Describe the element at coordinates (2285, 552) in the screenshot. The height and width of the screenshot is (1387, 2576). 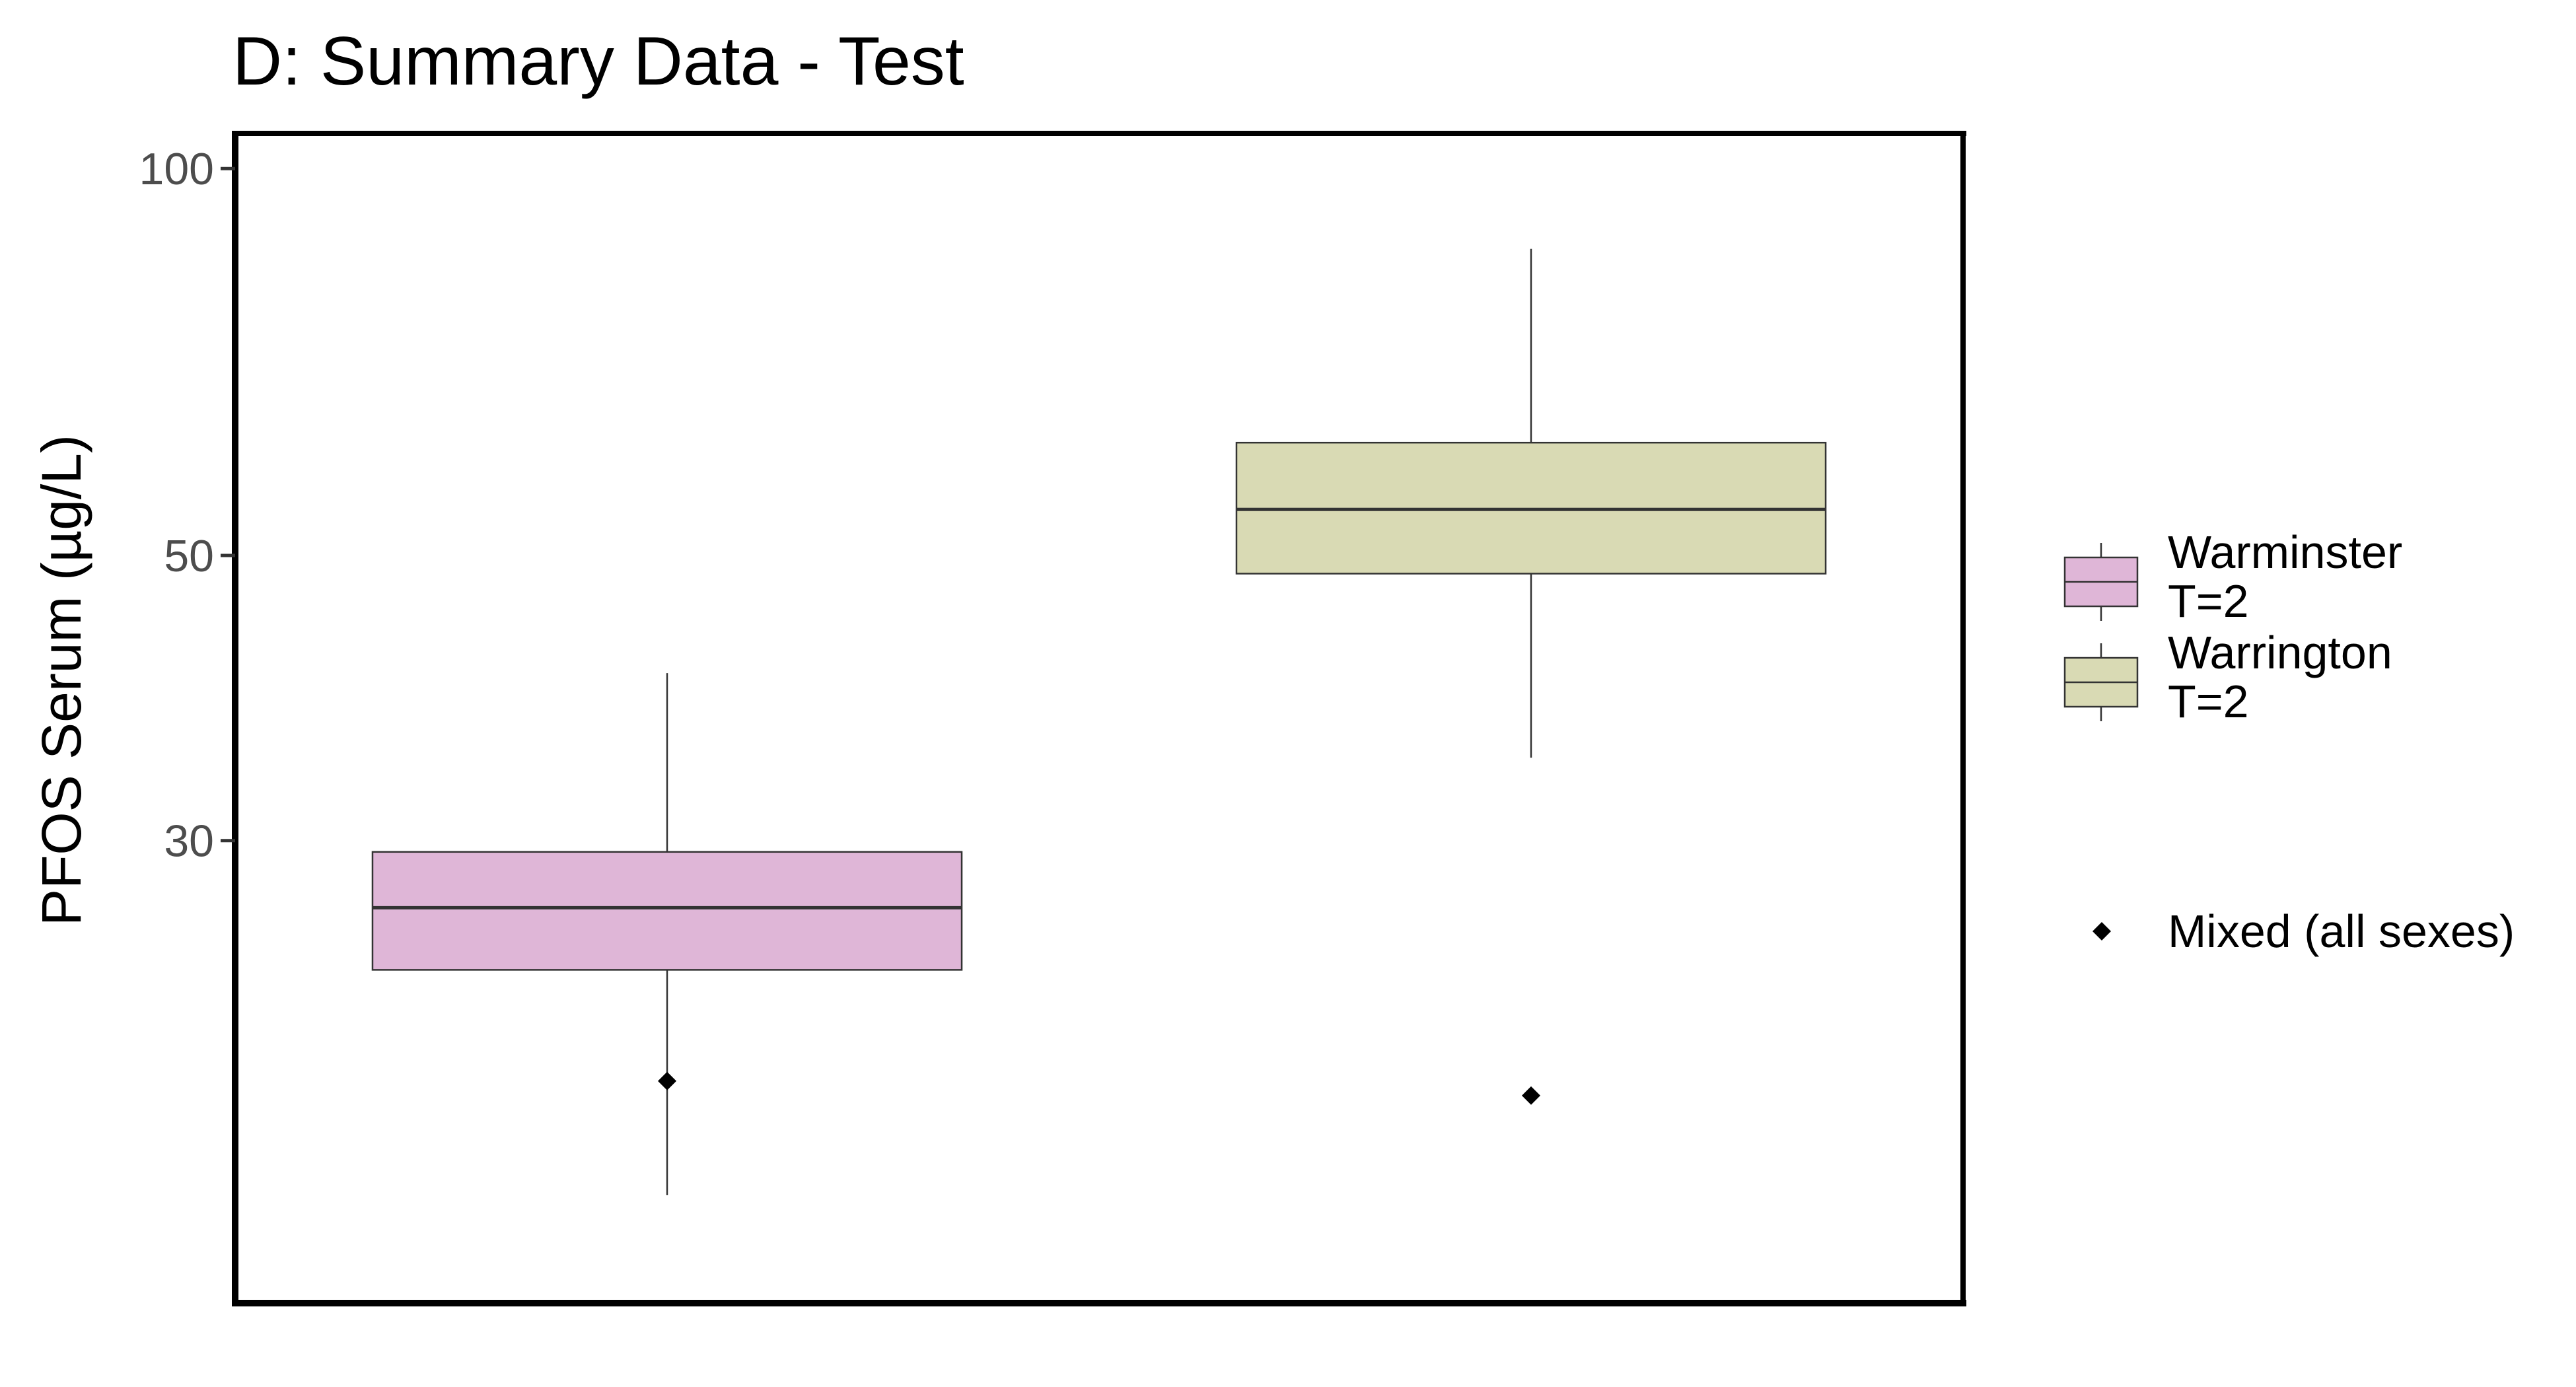
I see `legend-label: Warminster` at that location.